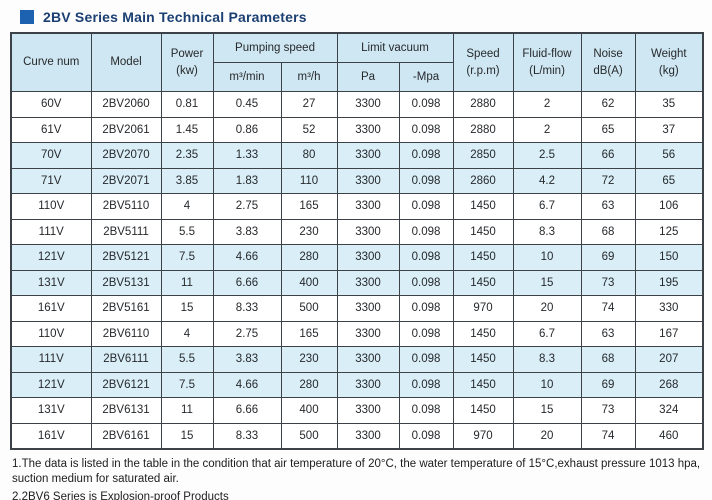 This screenshot has width=712, height=500. I want to click on table-cell: 125, so click(669, 231).